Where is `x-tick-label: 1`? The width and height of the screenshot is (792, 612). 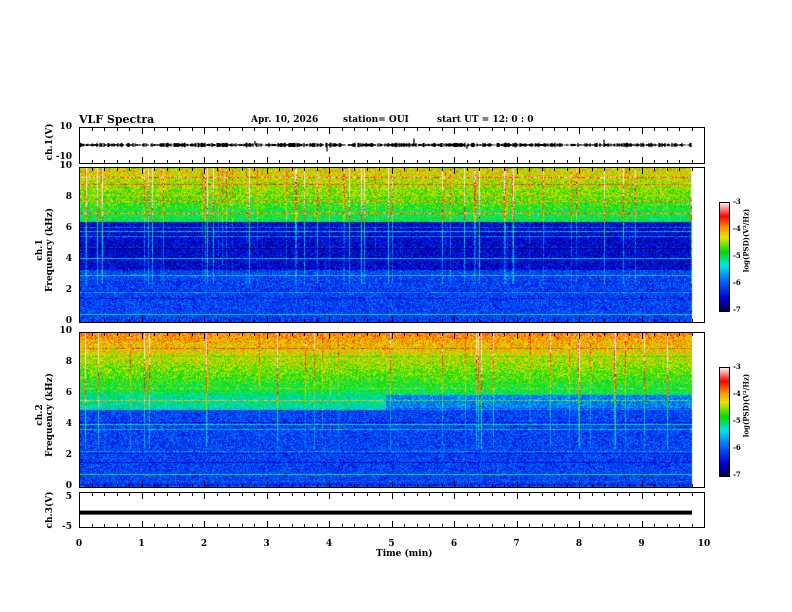
x-tick-label: 1 is located at coordinates (141, 544).